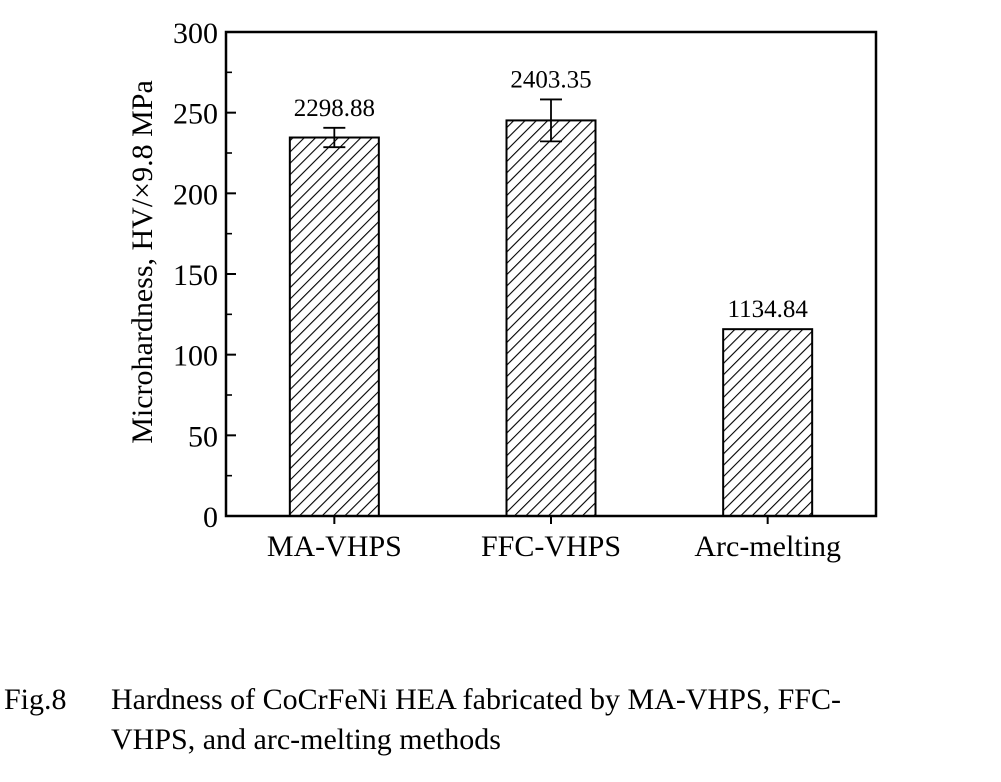 The height and width of the screenshot is (782, 1001). I want to click on bar-ffc-vhps, so click(551, 318).